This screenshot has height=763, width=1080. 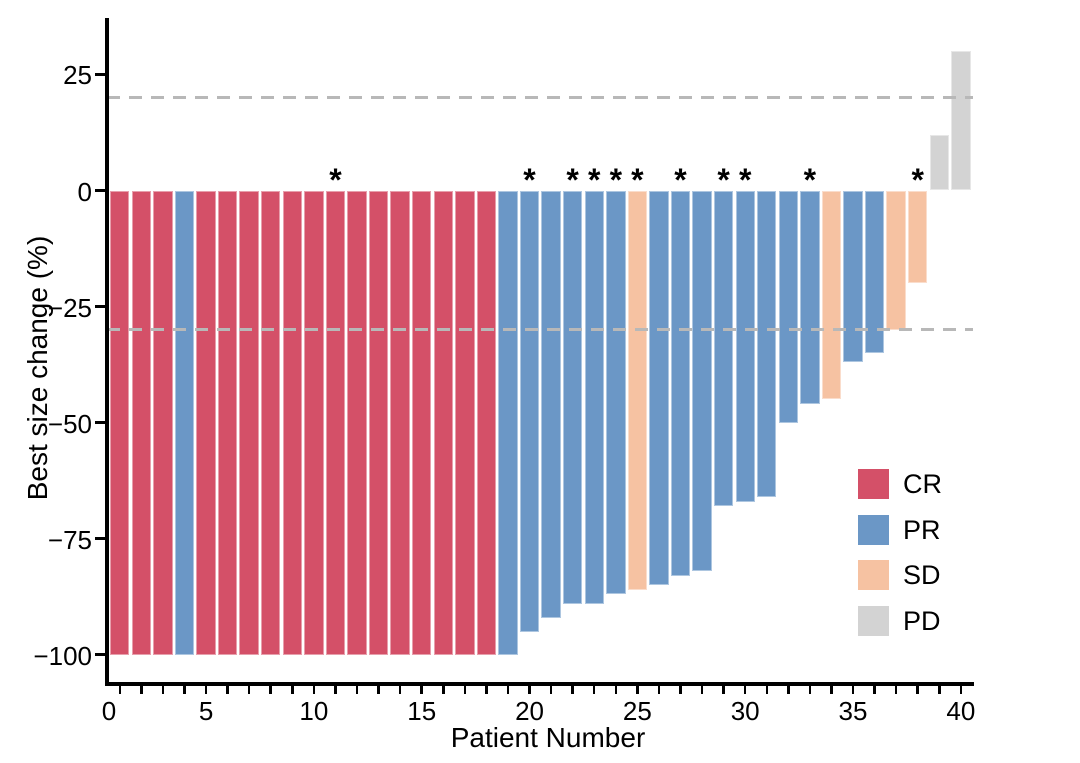 I want to click on legend-label-sd: SD, so click(x=922, y=575).